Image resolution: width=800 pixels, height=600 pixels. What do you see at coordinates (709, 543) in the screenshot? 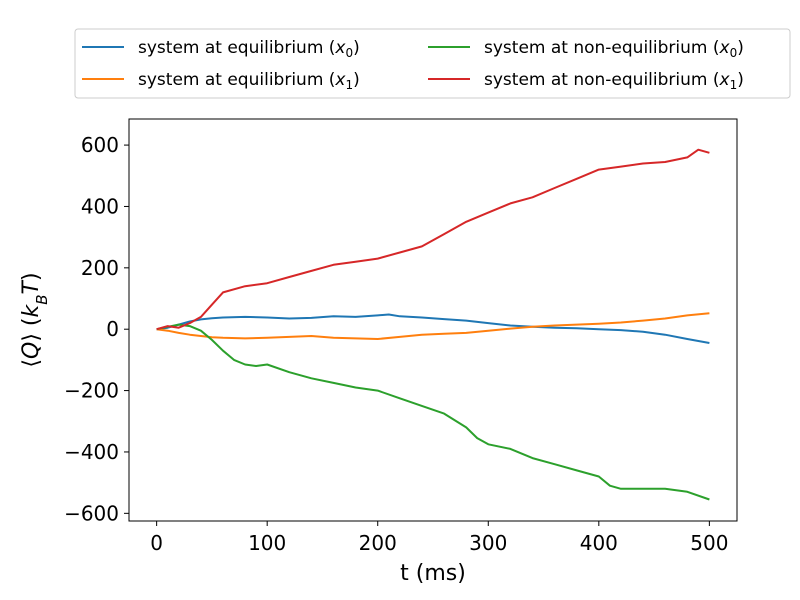
I see `x-tick-label: 500` at bounding box center [709, 543].